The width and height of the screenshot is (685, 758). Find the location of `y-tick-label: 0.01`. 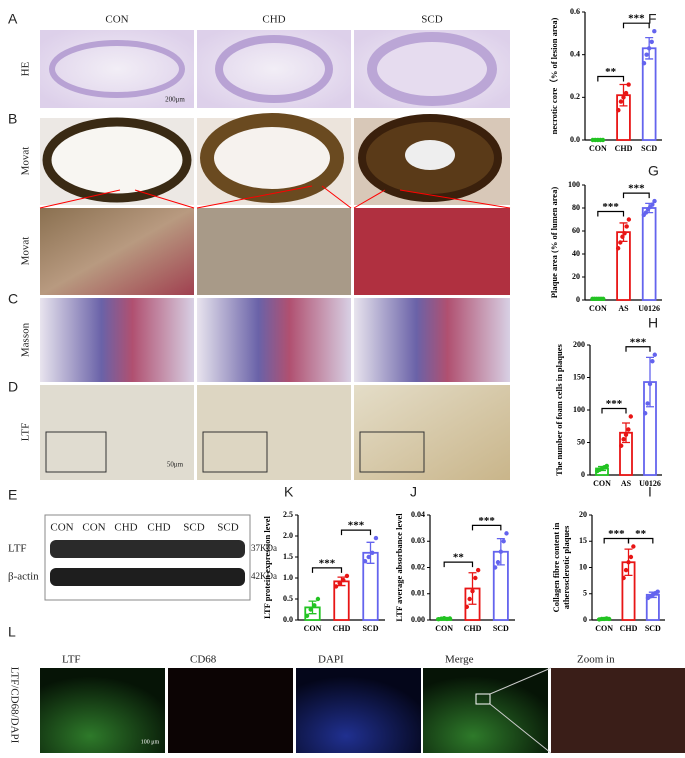

y-tick-label: 0.01 is located at coordinates (418, 593).